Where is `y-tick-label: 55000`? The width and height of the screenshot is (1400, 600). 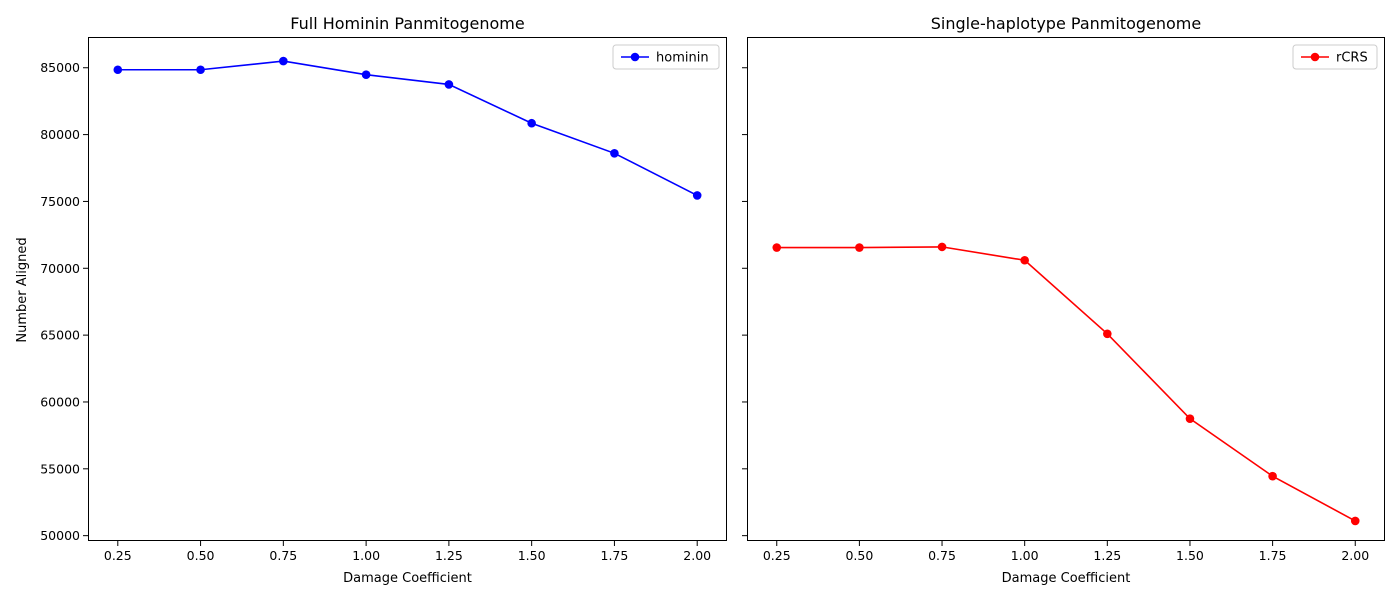
y-tick-label: 55000 is located at coordinates (60, 468).